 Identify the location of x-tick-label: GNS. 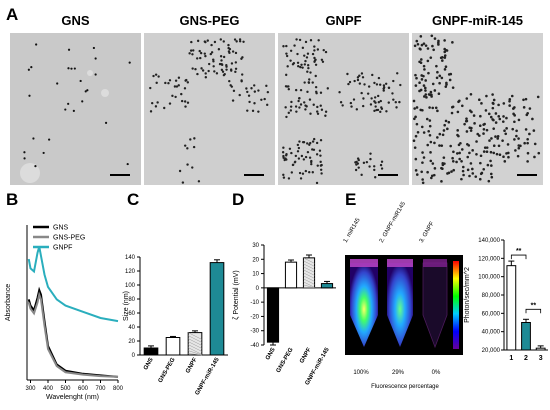
(149, 364).